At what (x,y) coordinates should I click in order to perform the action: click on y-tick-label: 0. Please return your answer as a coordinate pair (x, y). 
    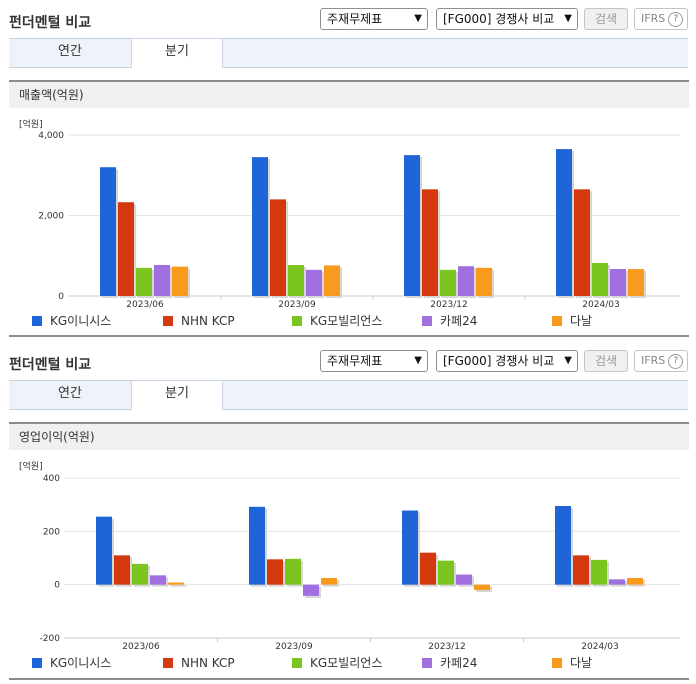
    Looking at the image, I should click on (61, 297).